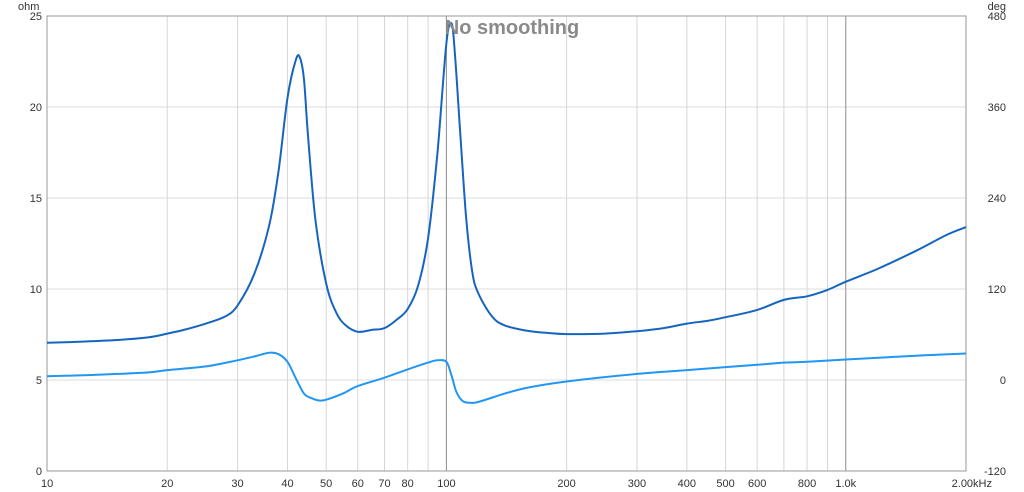  What do you see at coordinates (512, 28) in the screenshot?
I see `chart-title: No smoothing` at bounding box center [512, 28].